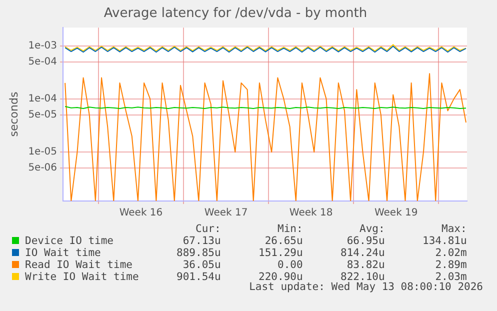  I want to click on text: 901.54u, so click(198, 277).